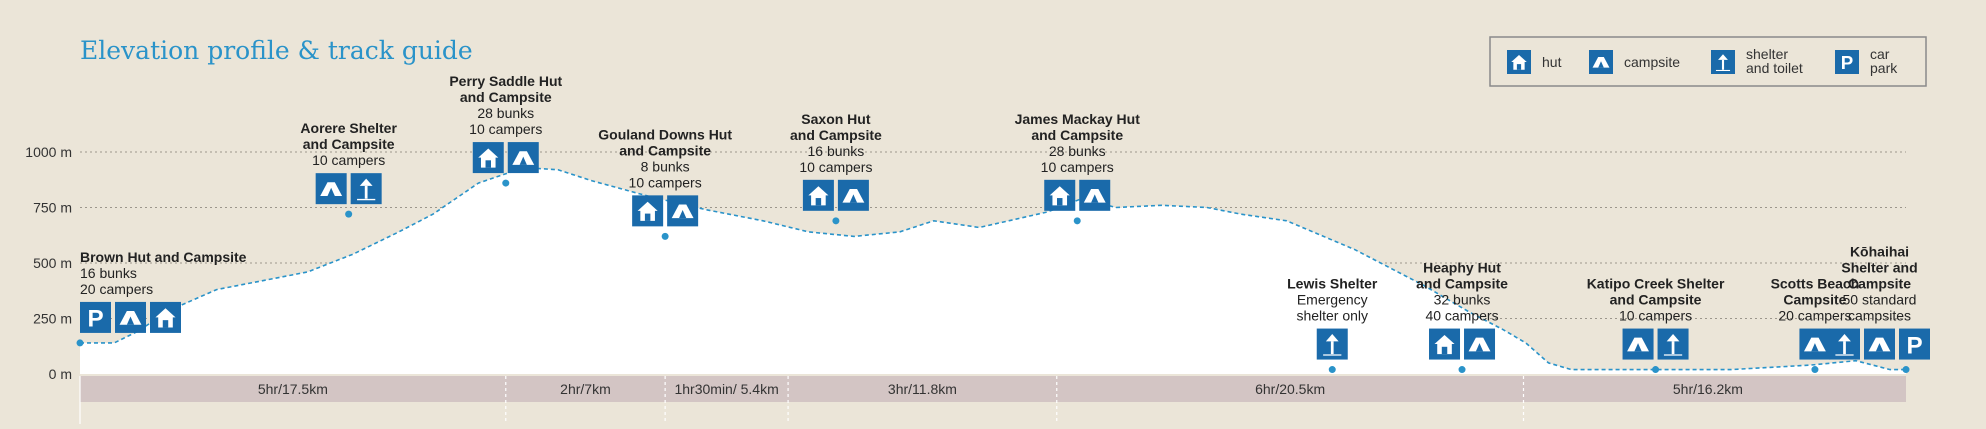 Image resolution: width=1986 pixels, height=429 pixels. I want to click on segment-label: 5hr/17.5km, so click(293, 389).